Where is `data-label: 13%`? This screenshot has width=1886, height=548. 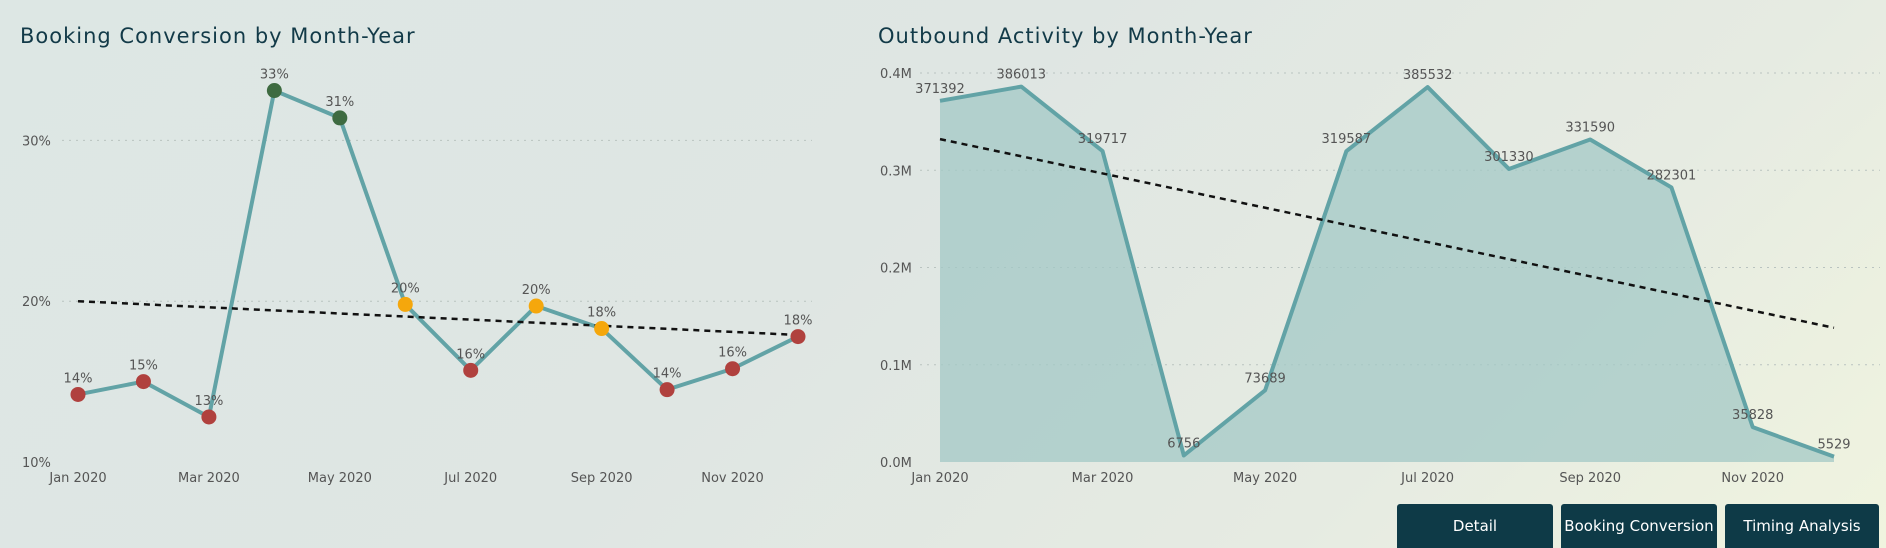 data-label: 13% is located at coordinates (208, 401).